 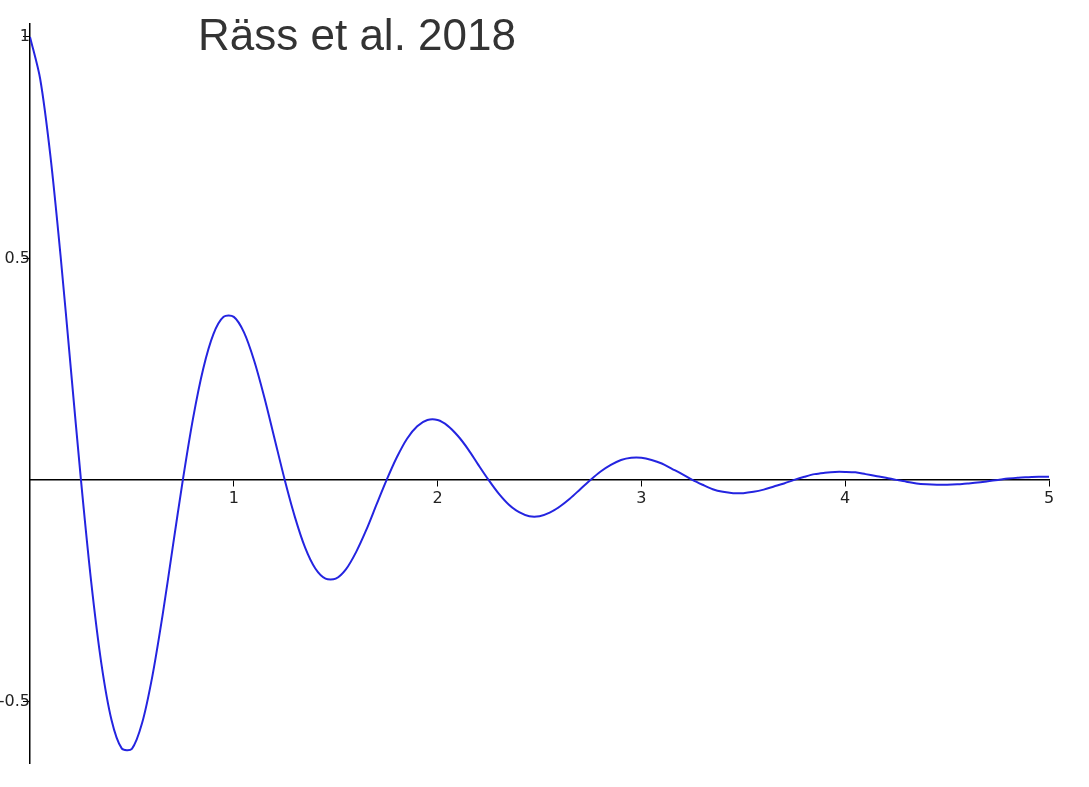 I want to click on y-tick-label: -0.5, so click(x=15, y=700).